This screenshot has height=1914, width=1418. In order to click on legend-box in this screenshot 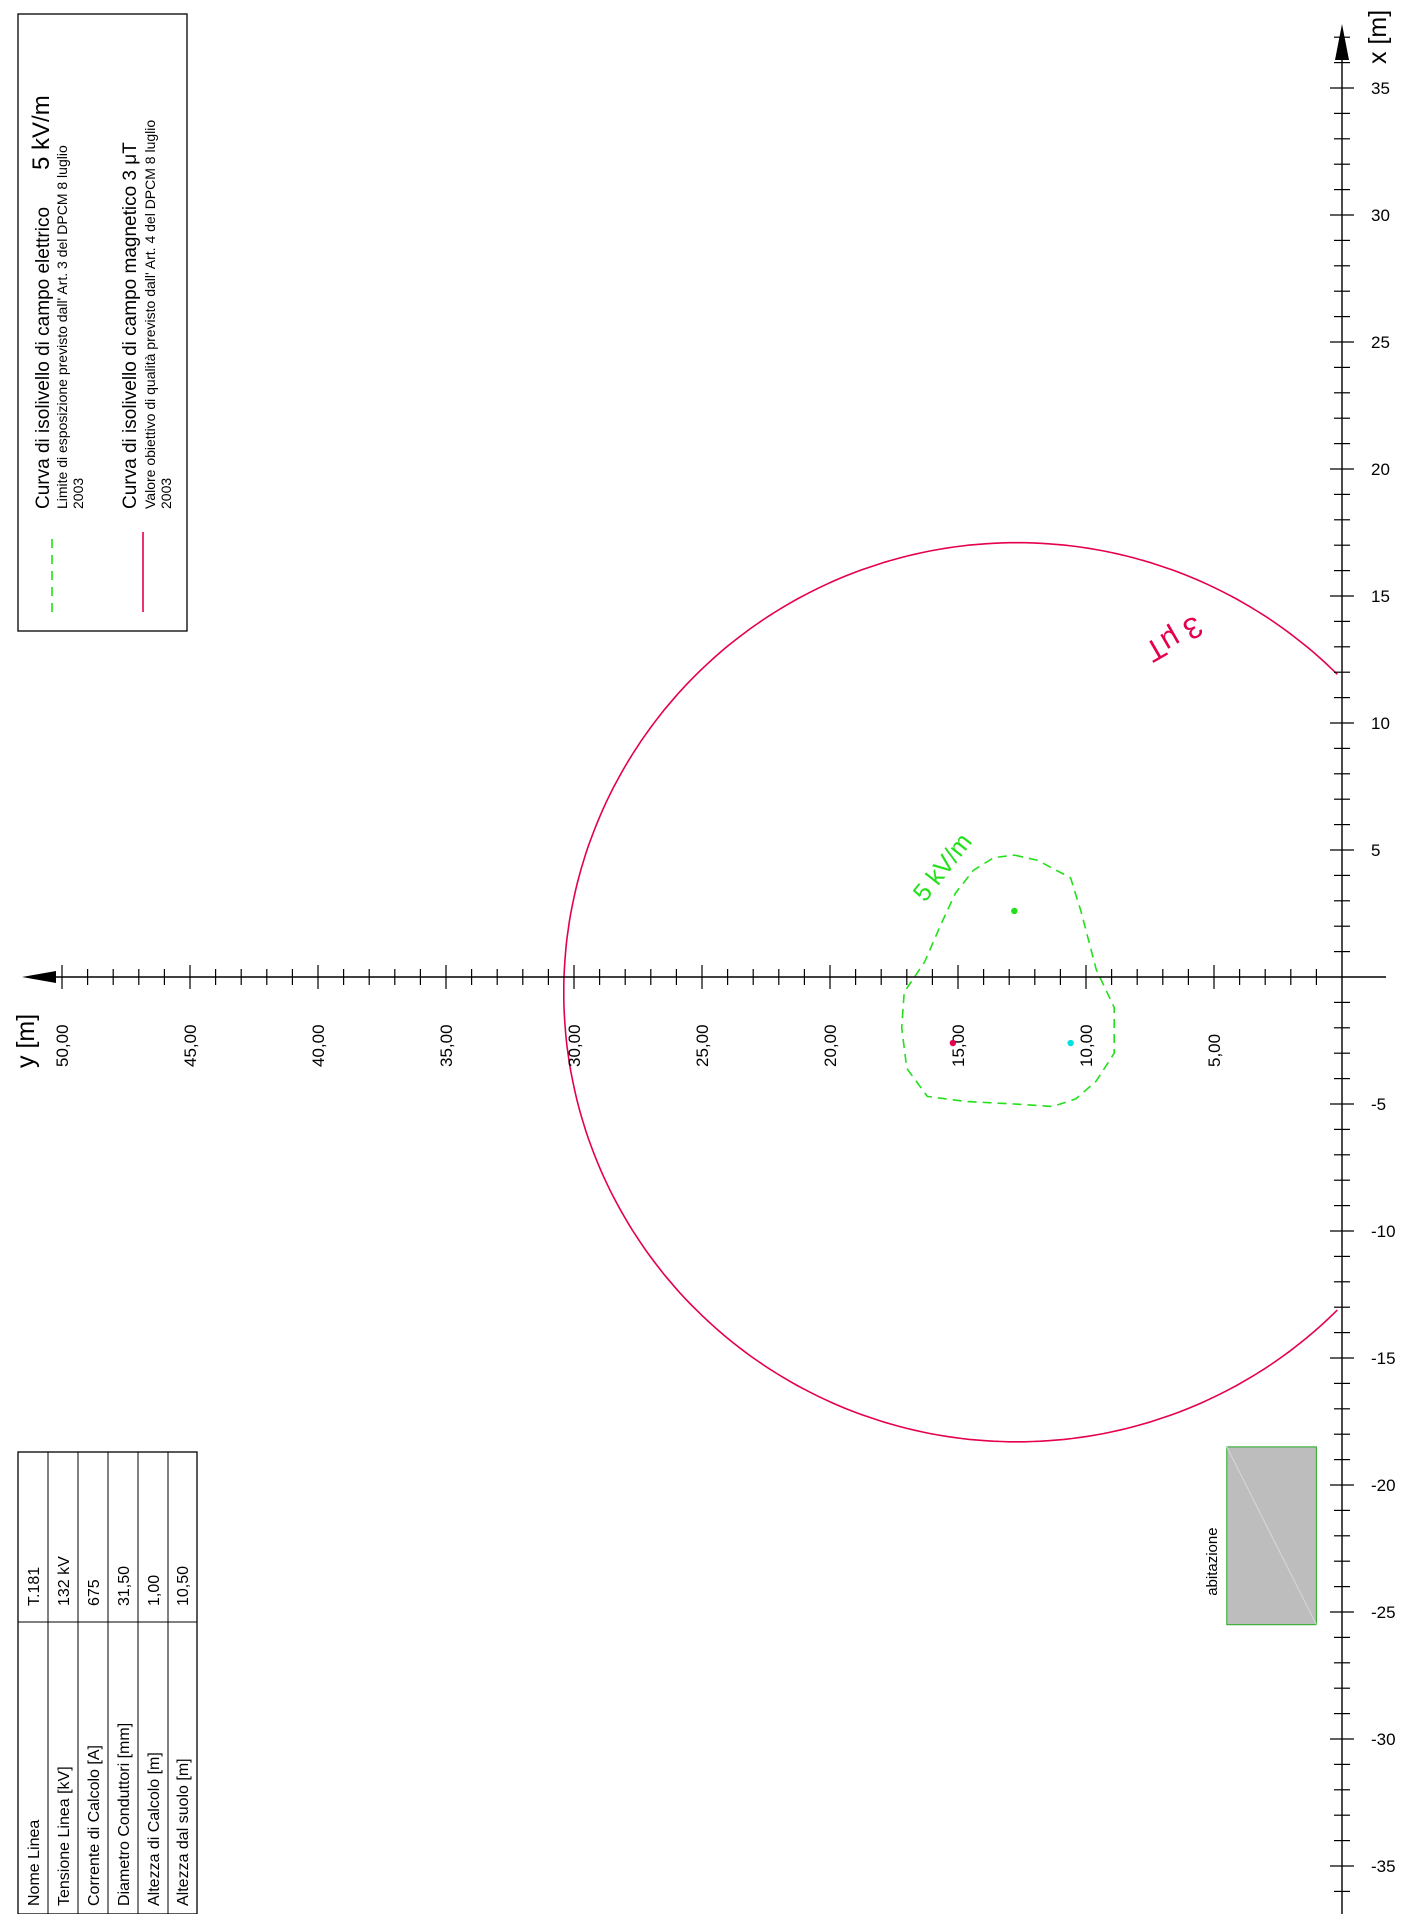, I will do `click(102, 322)`.